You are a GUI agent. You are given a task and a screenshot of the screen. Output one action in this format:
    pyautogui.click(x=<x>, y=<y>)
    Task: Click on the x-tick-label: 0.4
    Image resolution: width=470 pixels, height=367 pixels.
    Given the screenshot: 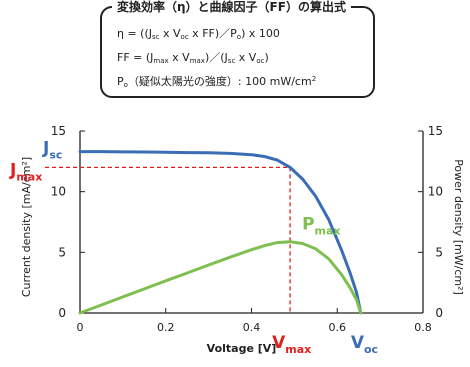 What is the action you would take?
    pyautogui.click(x=252, y=327)
    